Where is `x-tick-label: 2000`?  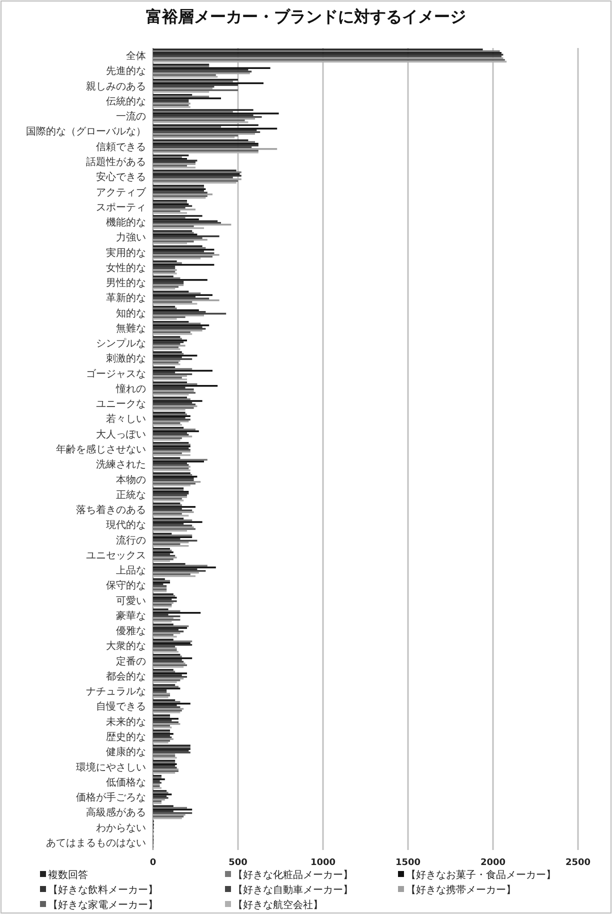 x-tick-label: 2000 is located at coordinates (493, 863).